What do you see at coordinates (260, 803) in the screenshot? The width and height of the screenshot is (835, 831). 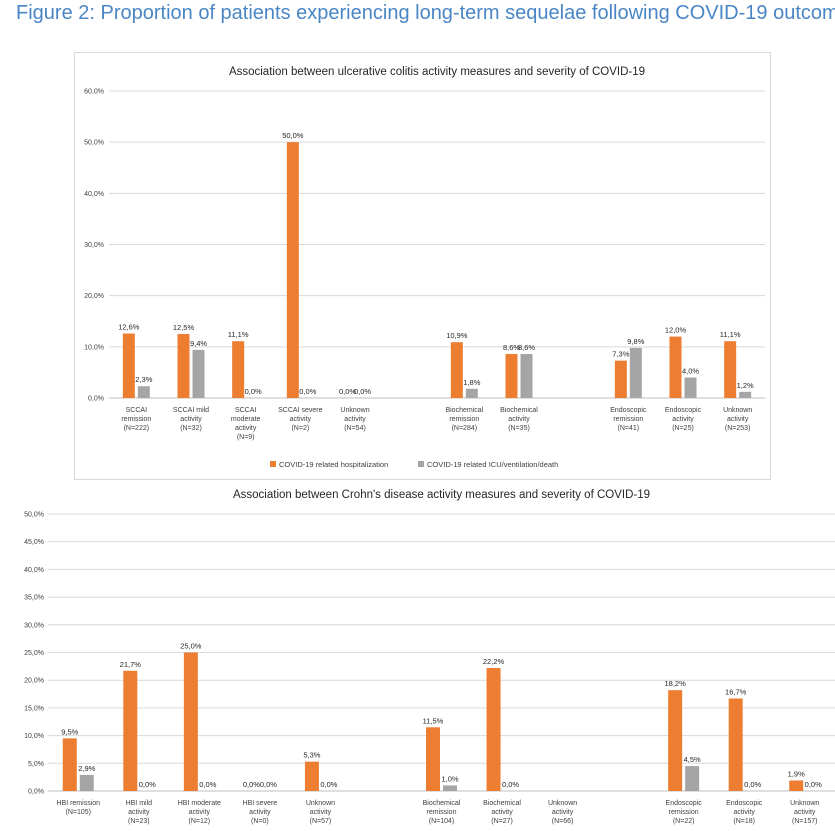 I see `cd-category-label-line: HBI severe` at bounding box center [260, 803].